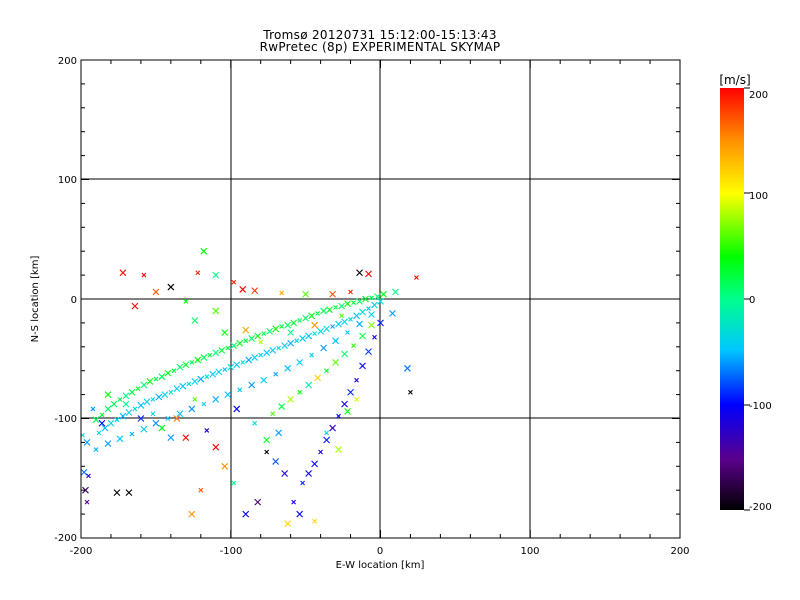 This screenshot has height=600, width=800. Describe the element at coordinates (231, 551) in the screenshot. I see `x-tick-label: -100` at that location.